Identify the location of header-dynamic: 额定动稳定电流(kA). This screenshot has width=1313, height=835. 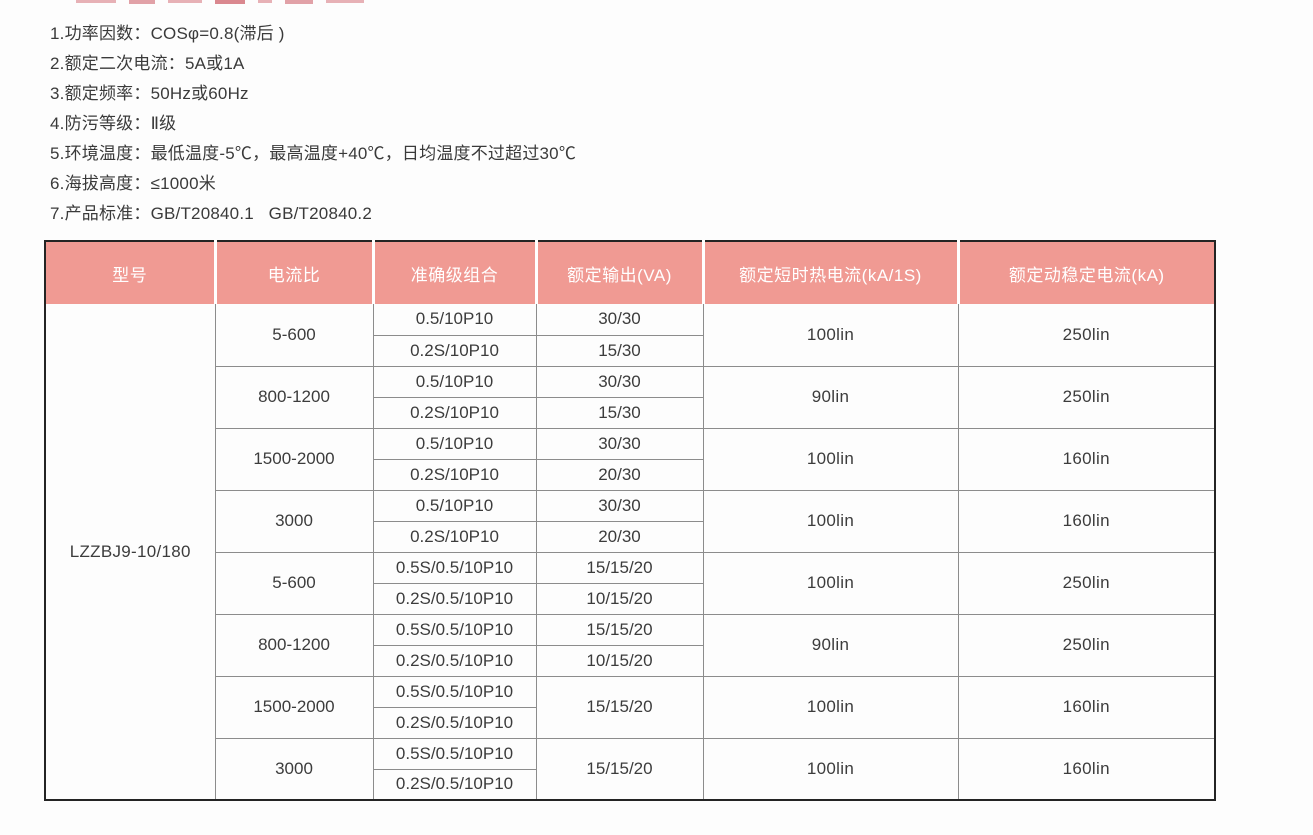
(1085, 272).